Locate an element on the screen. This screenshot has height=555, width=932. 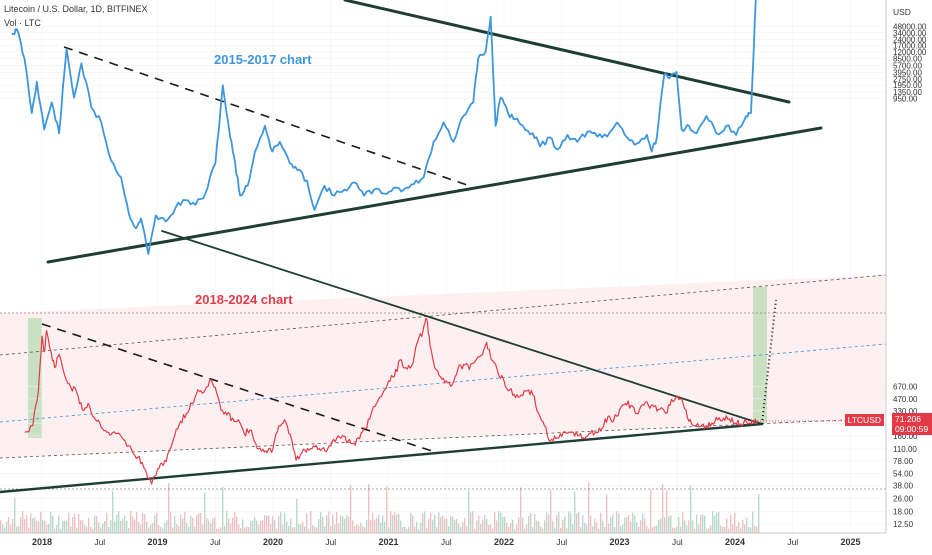
highlight-2017-box is located at coordinates (35, 378).